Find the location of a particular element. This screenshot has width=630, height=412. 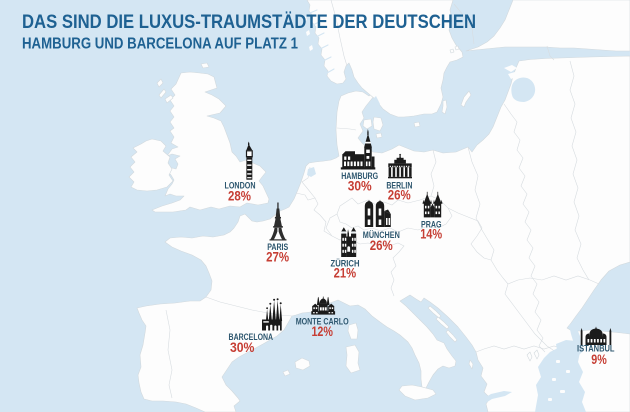

svg-text: ISTANBUL is located at coordinates (596, 349).